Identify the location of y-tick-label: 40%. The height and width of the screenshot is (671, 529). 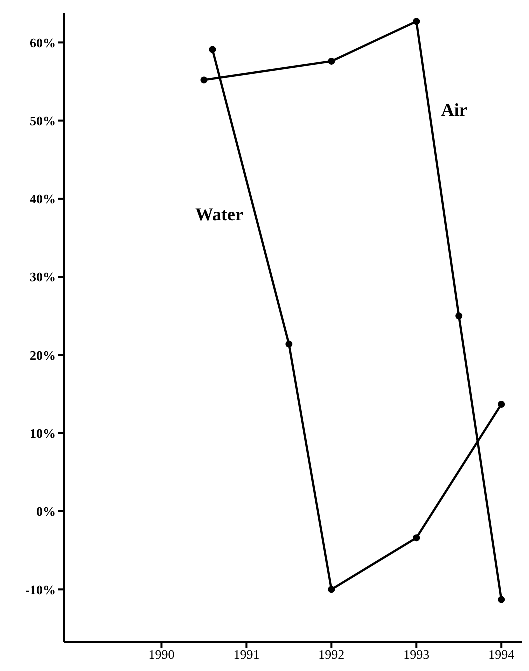
(43, 199).